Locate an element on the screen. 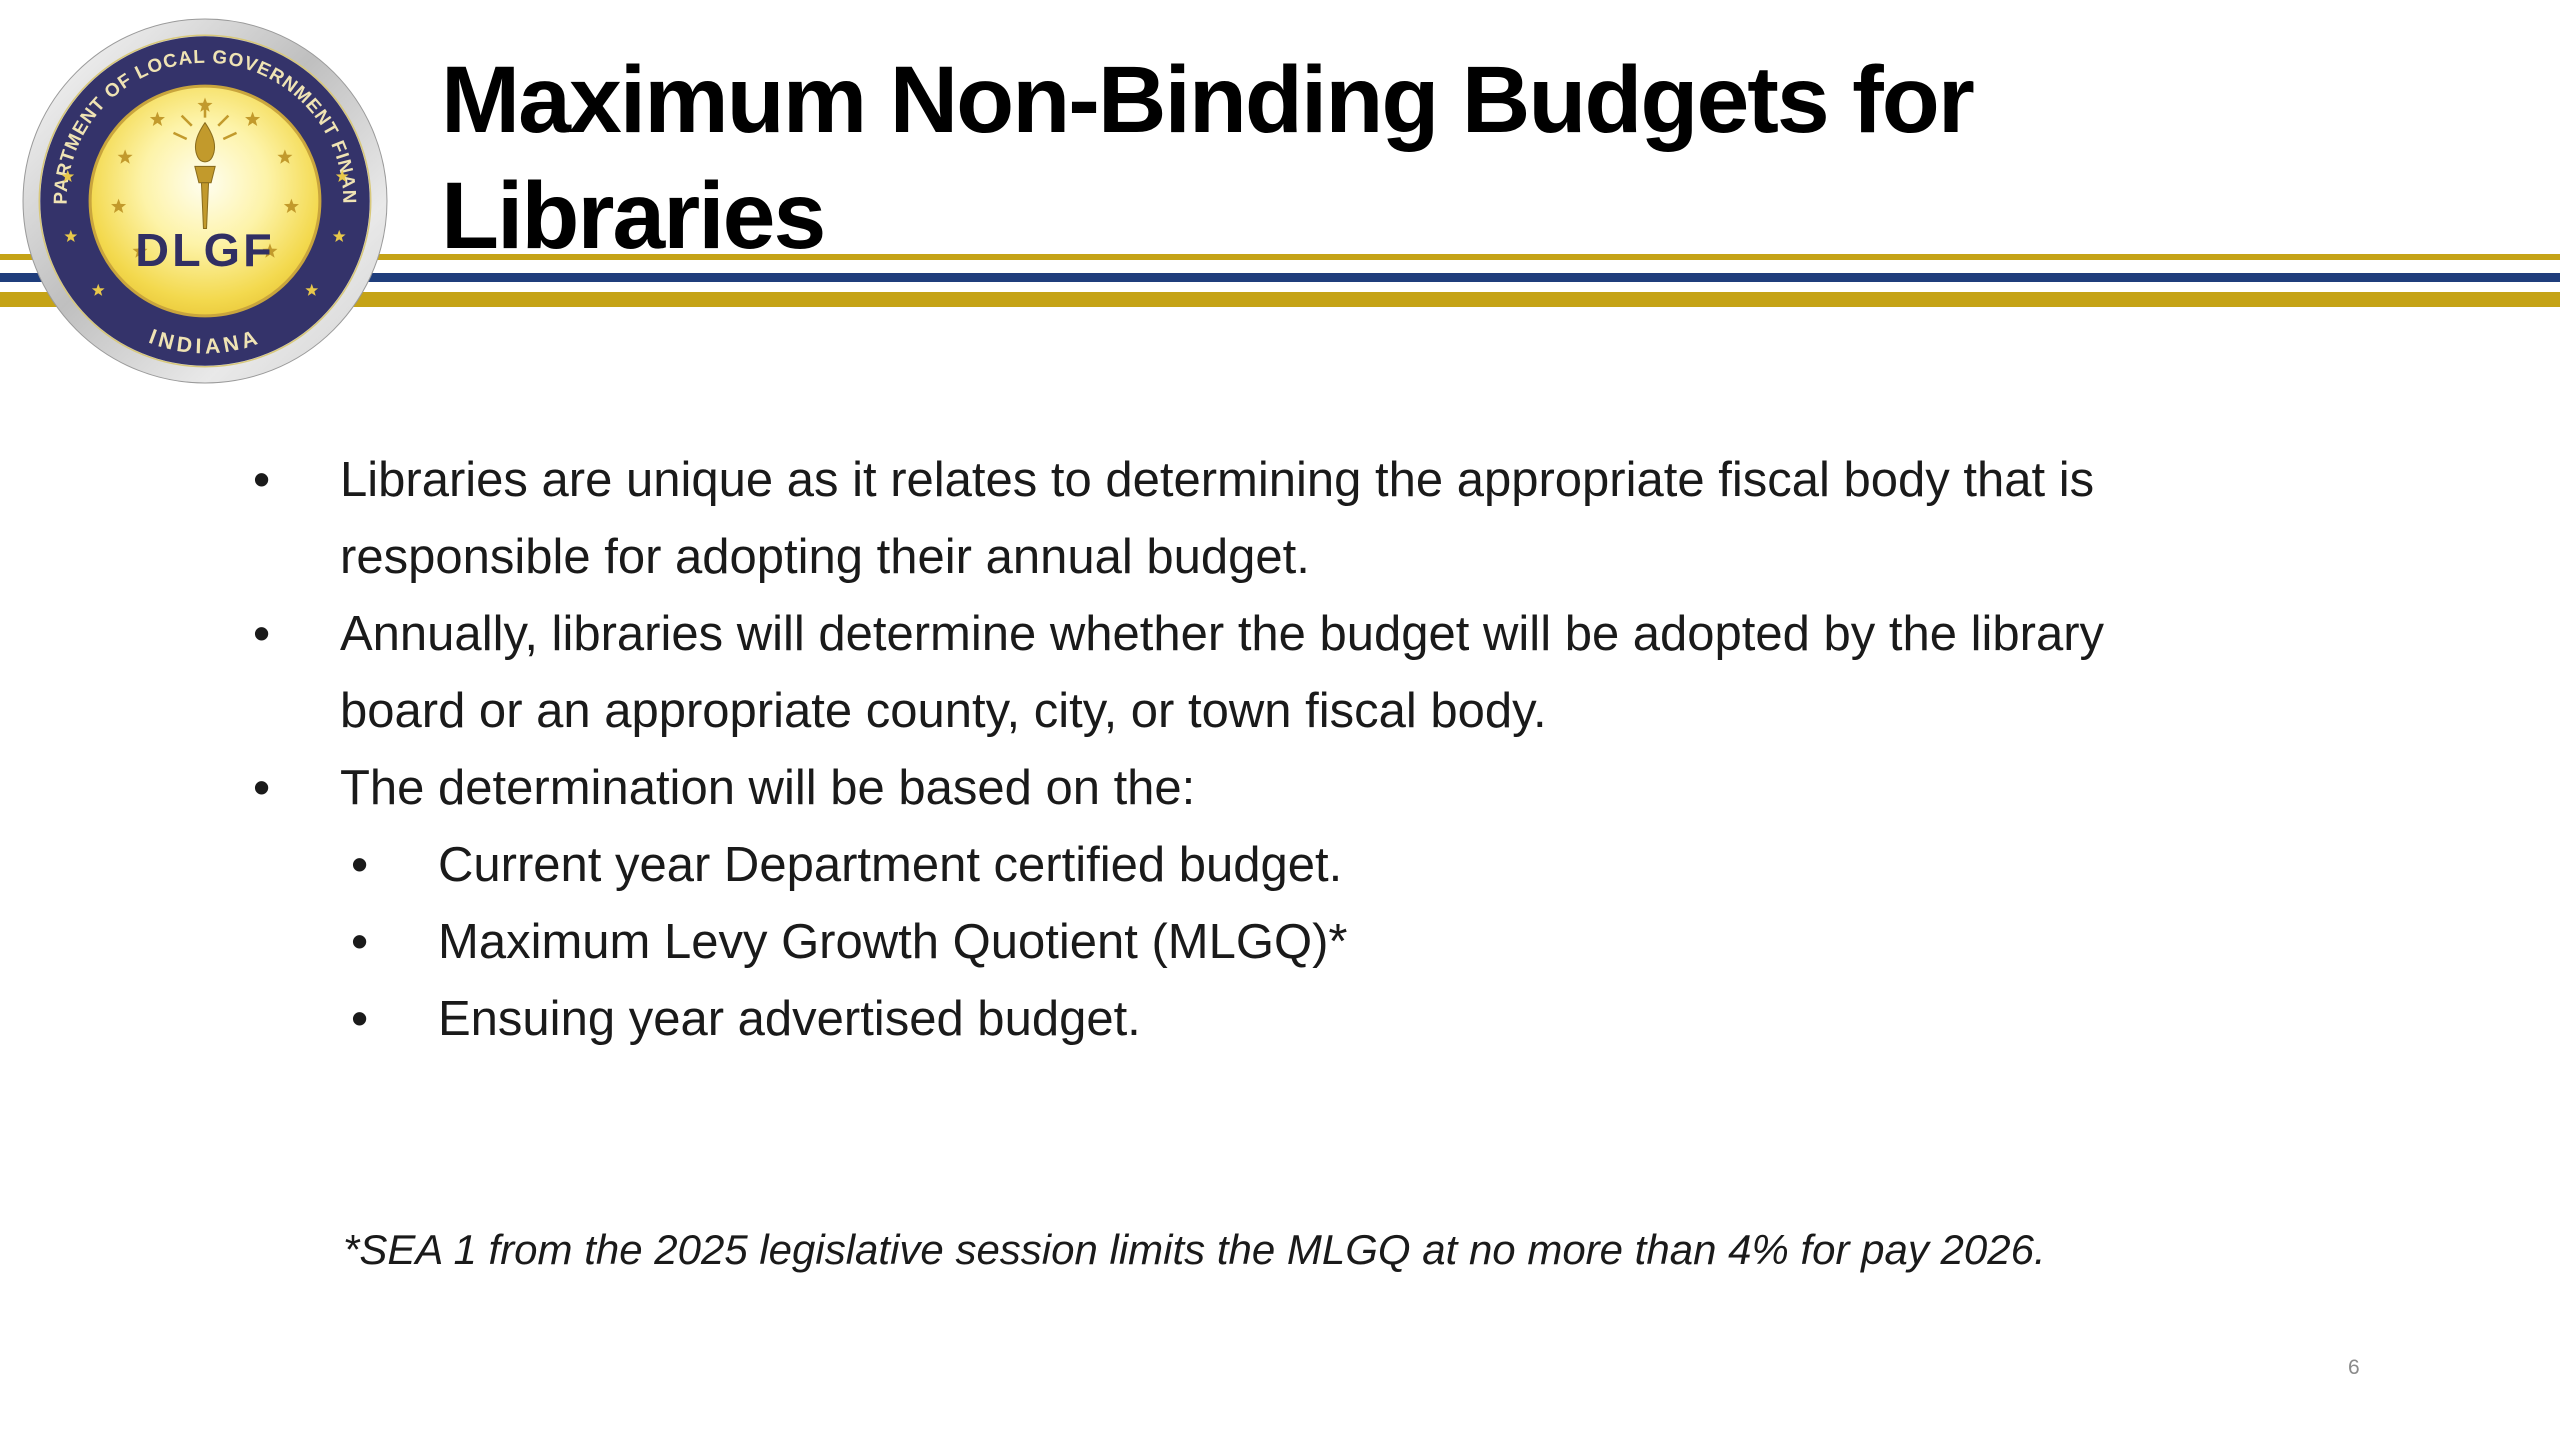  sub-bullet-item: Ensuing year advertised budget. is located at coordinates (1292, 1019).